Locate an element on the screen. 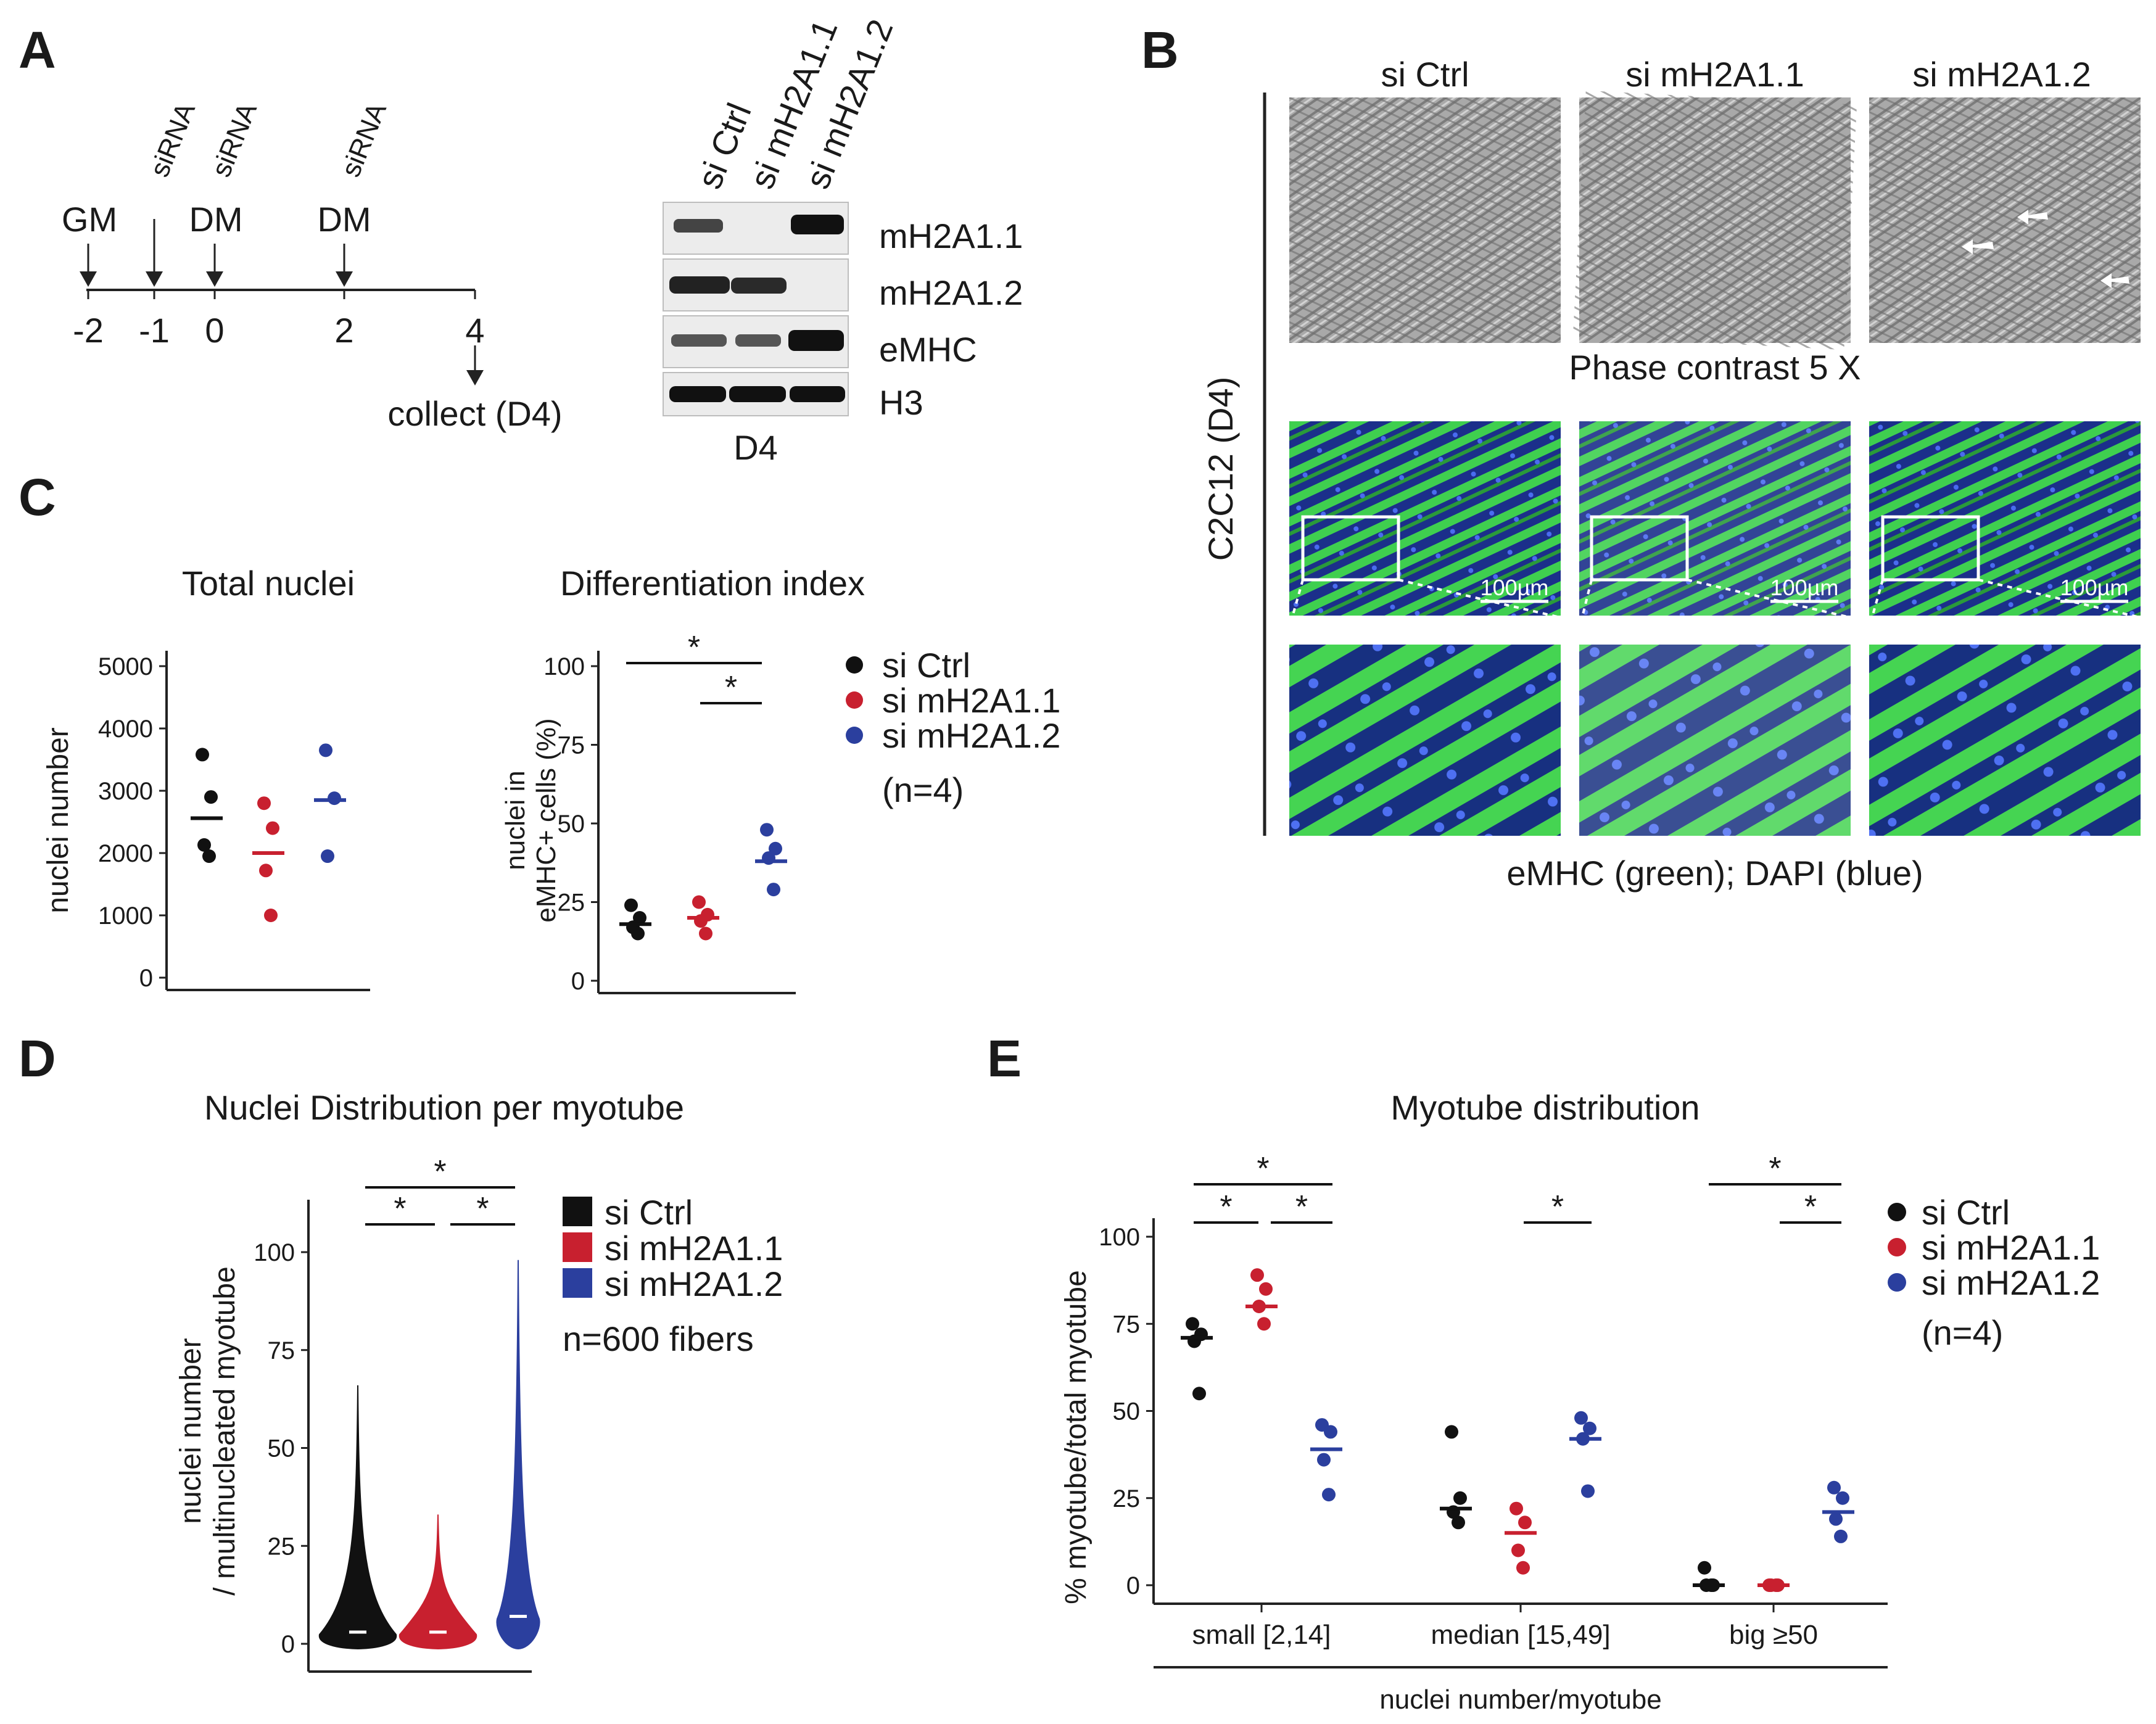 The width and height of the screenshot is (2156, 1724). scale-bar-label: 100µm is located at coordinates (1515, 587).